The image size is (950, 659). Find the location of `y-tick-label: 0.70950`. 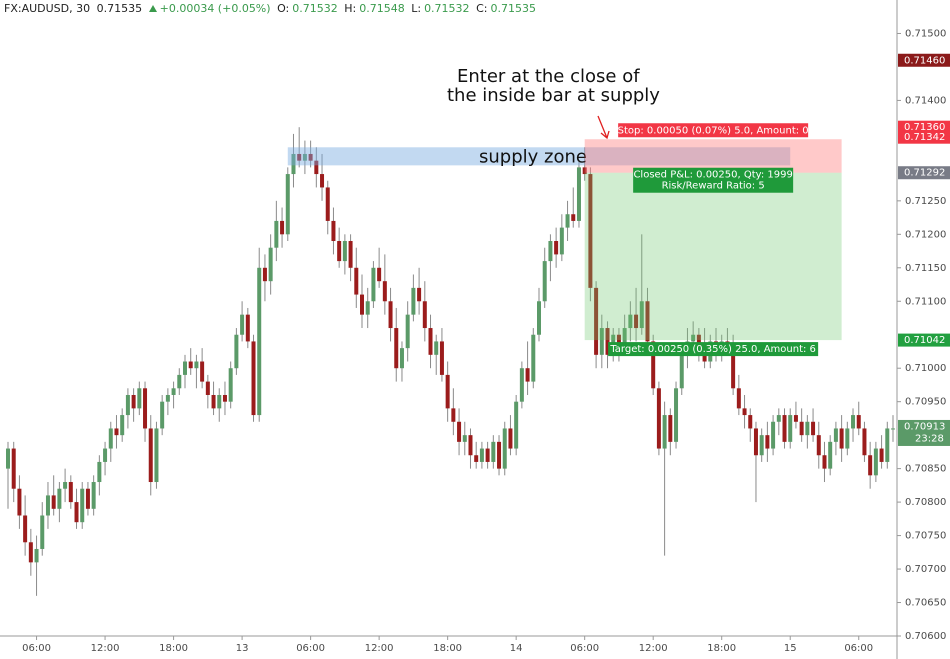

y-tick-label: 0.70950 is located at coordinates (925, 402).